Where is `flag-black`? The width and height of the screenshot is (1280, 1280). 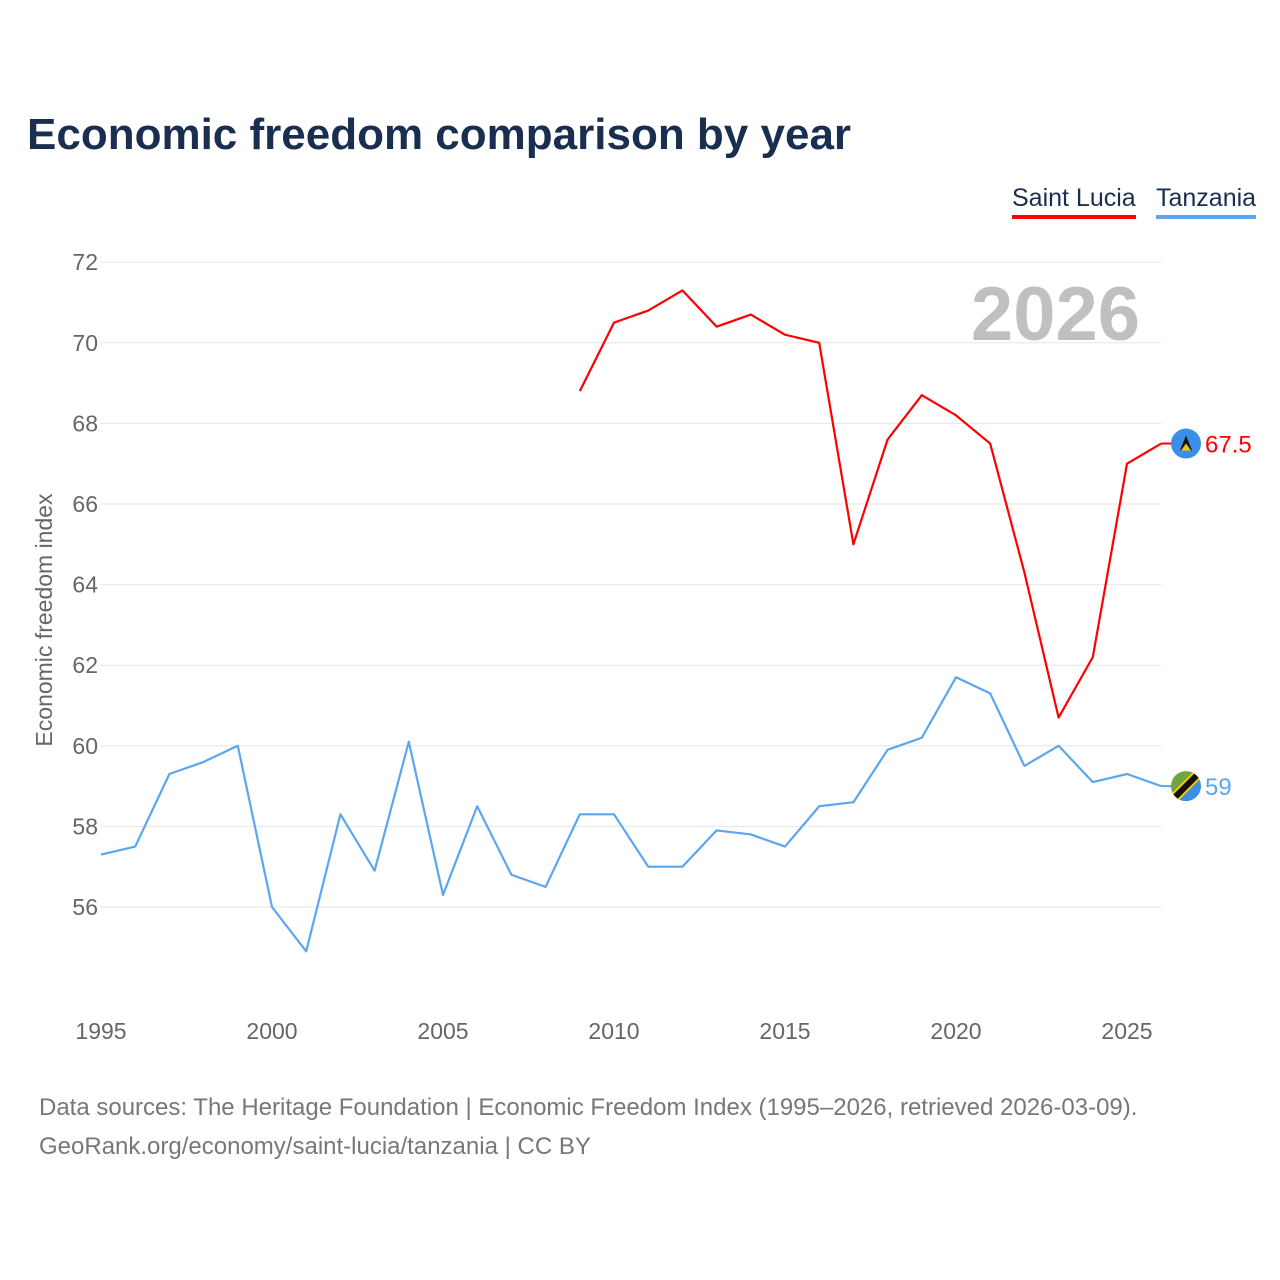
flag-black is located at coordinates (1186, 786).